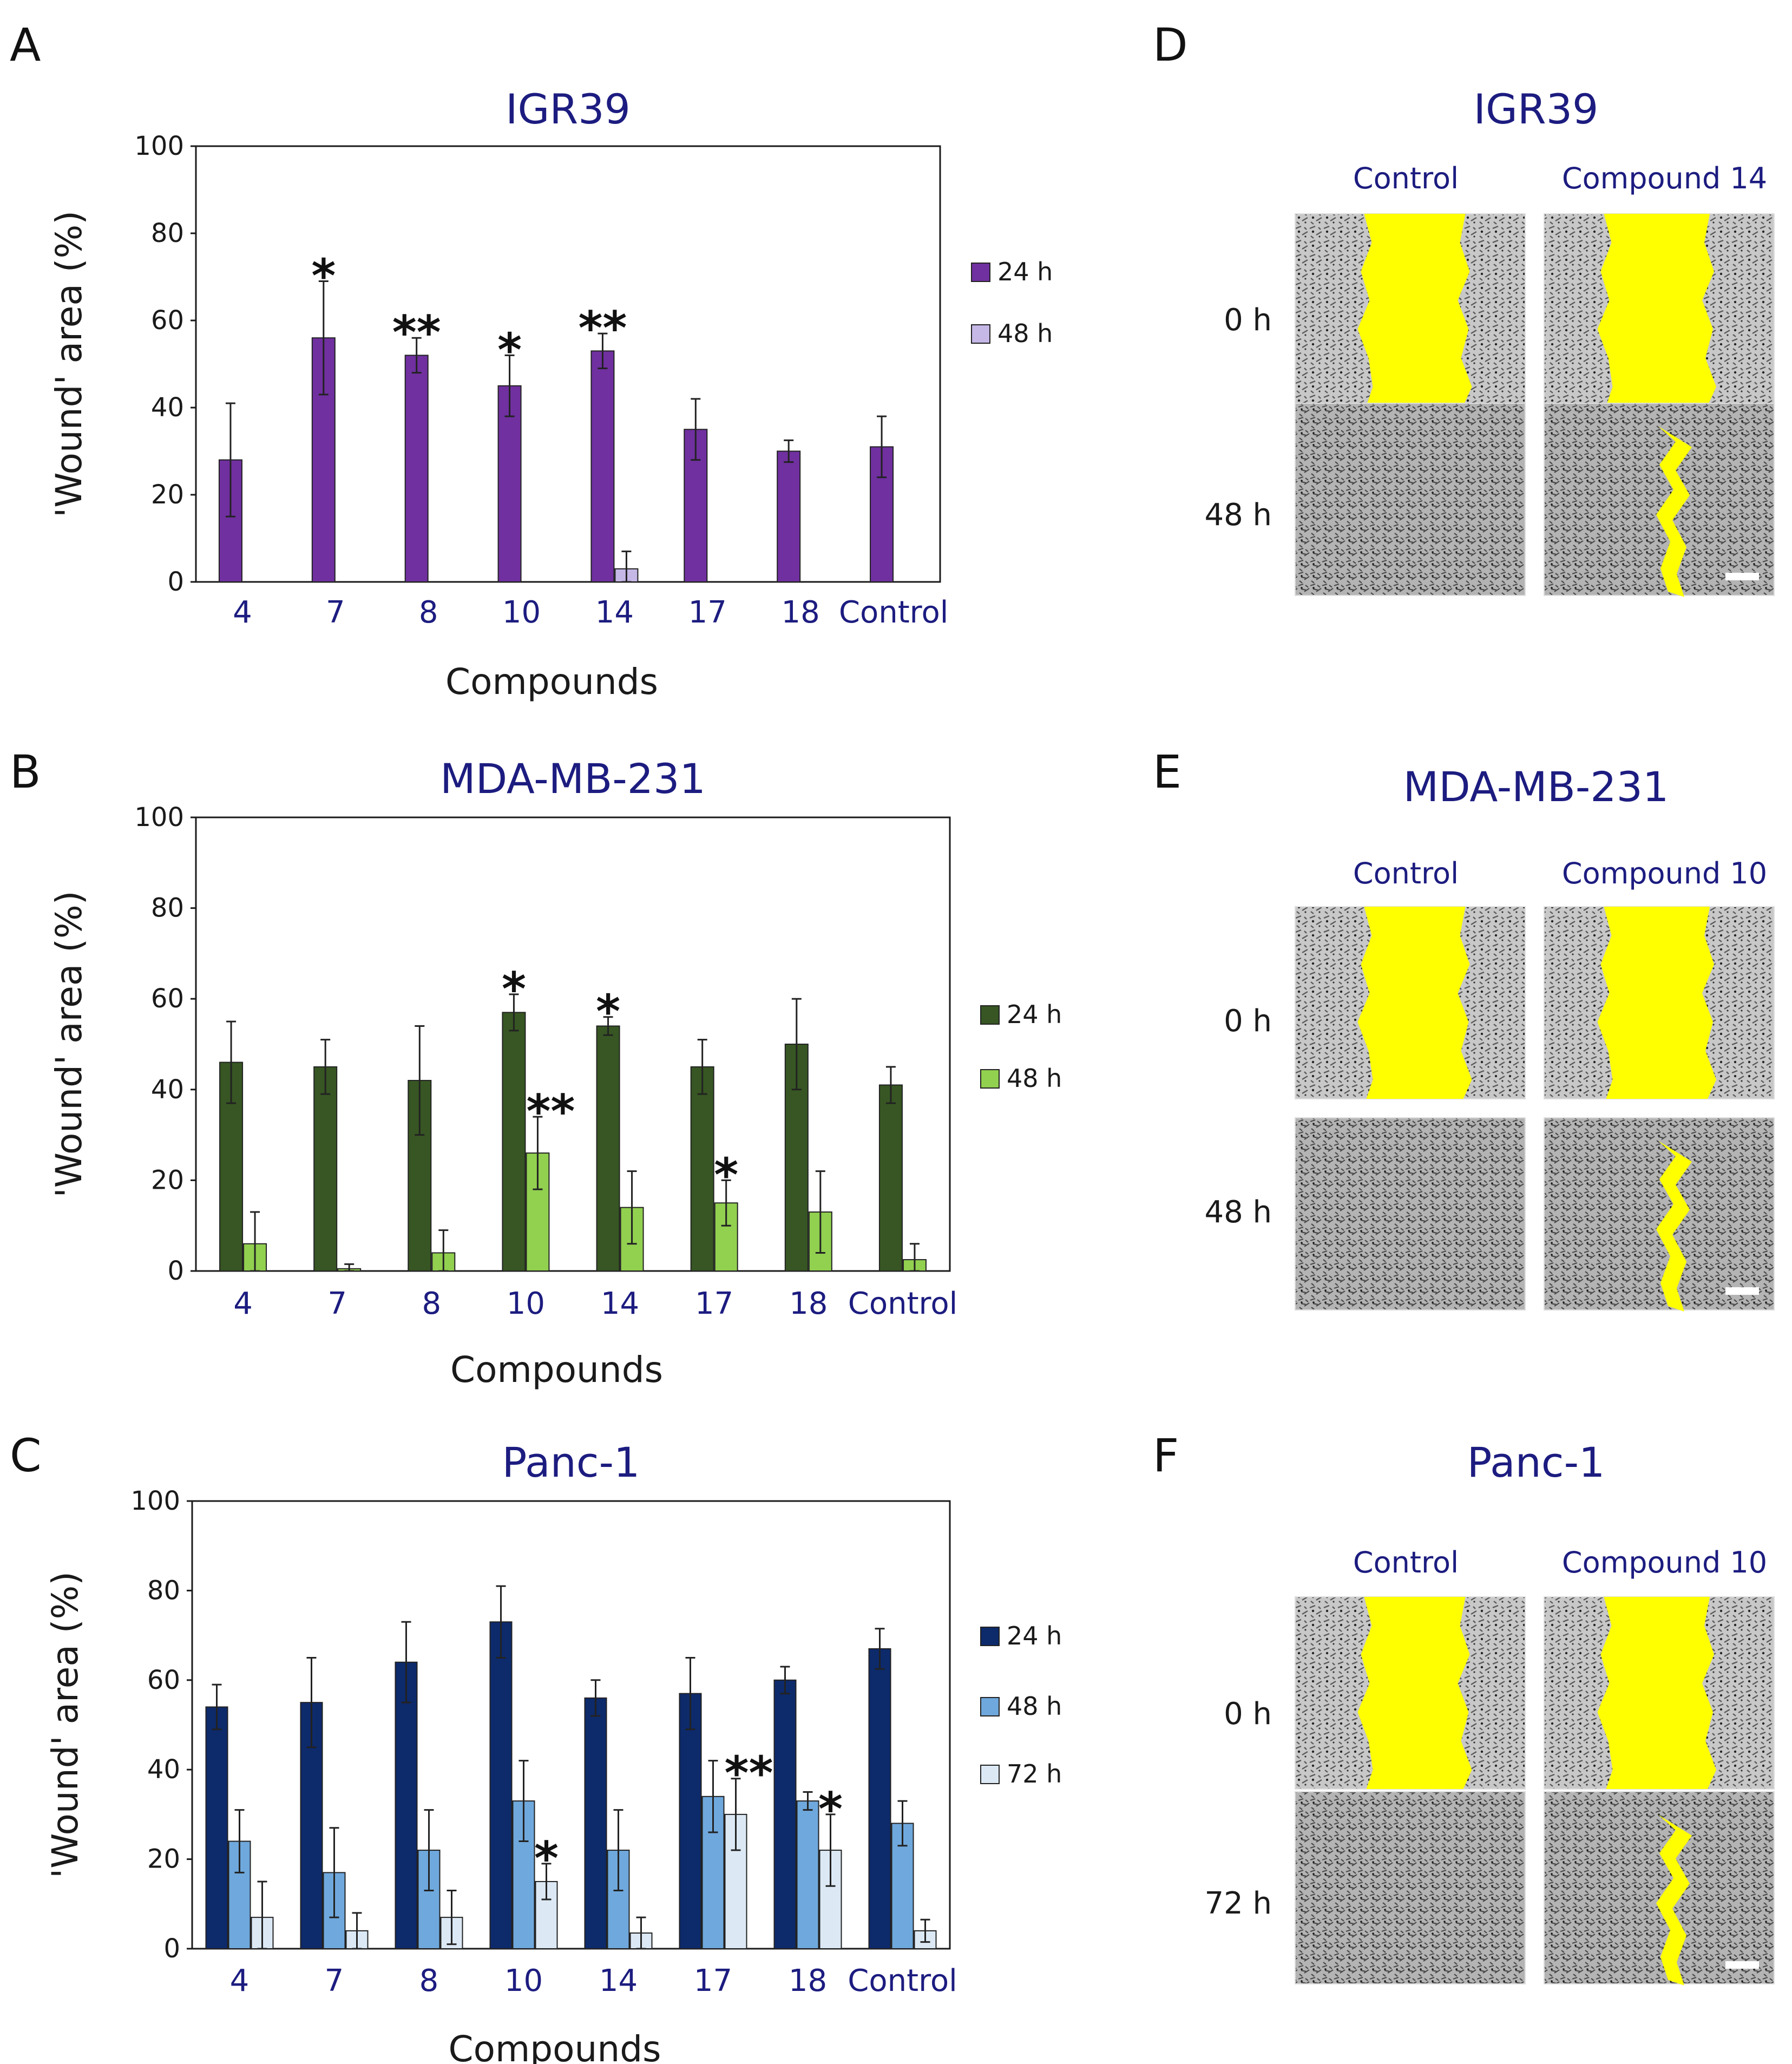 The image size is (1792, 2064). I want to click on micrograph-title: MDA-MB-231, so click(1536, 787).